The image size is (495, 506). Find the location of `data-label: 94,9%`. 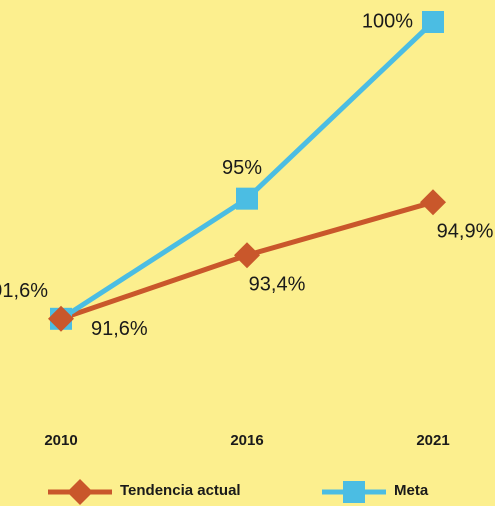

data-label: 94,9% is located at coordinates (465, 231).